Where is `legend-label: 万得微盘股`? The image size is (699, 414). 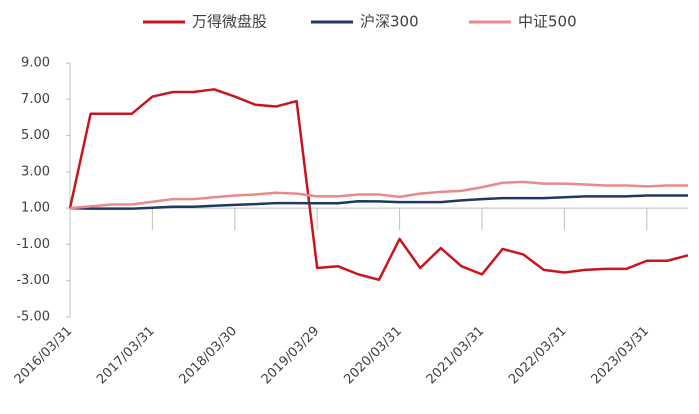 legend-label: 万得微盘股 is located at coordinates (229, 22).